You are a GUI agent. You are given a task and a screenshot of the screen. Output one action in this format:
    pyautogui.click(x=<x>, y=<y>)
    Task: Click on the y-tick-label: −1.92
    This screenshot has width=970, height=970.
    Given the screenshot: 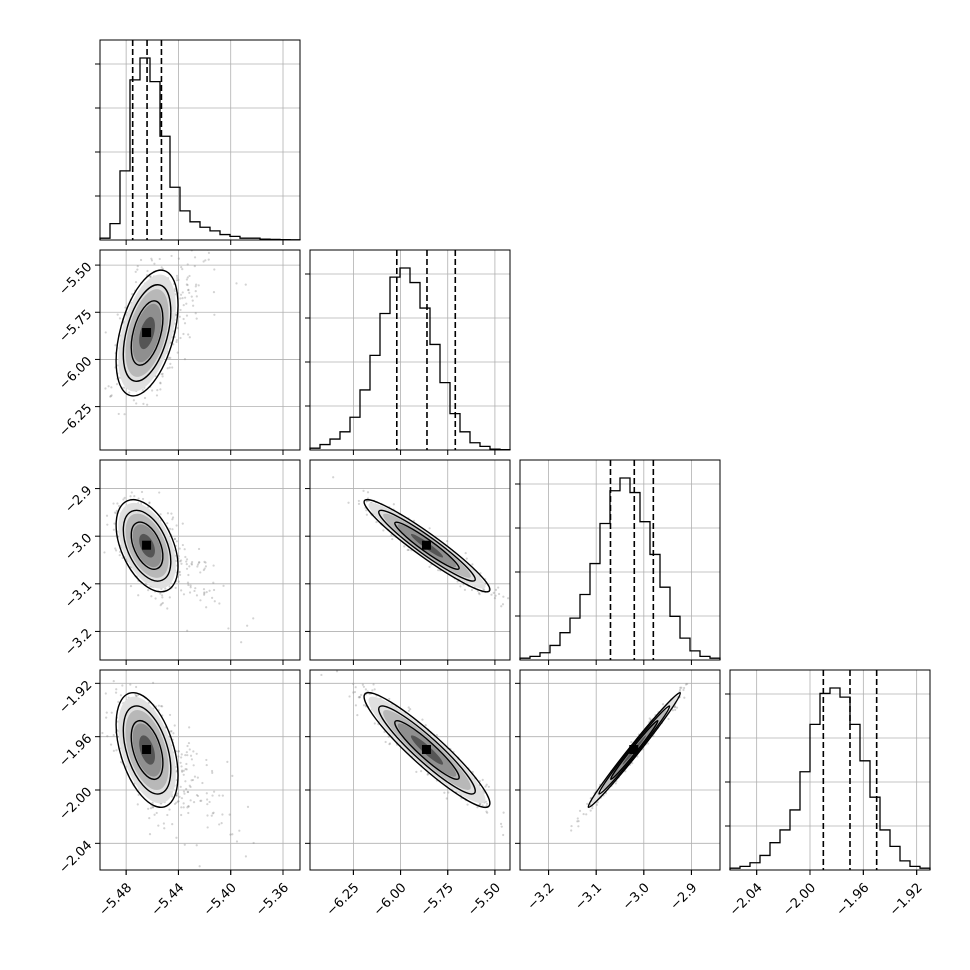 What is the action you would take?
    pyautogui.click(x=76, y=697)
    